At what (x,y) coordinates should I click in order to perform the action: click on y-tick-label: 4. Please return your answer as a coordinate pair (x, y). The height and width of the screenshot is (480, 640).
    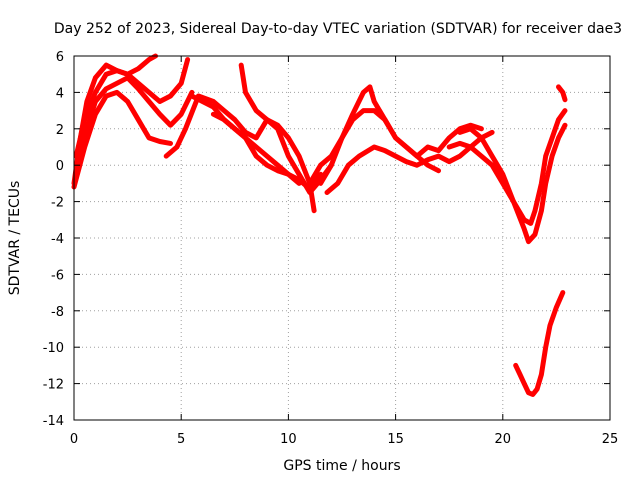
    Looking at the image, I should click on (60, 93).